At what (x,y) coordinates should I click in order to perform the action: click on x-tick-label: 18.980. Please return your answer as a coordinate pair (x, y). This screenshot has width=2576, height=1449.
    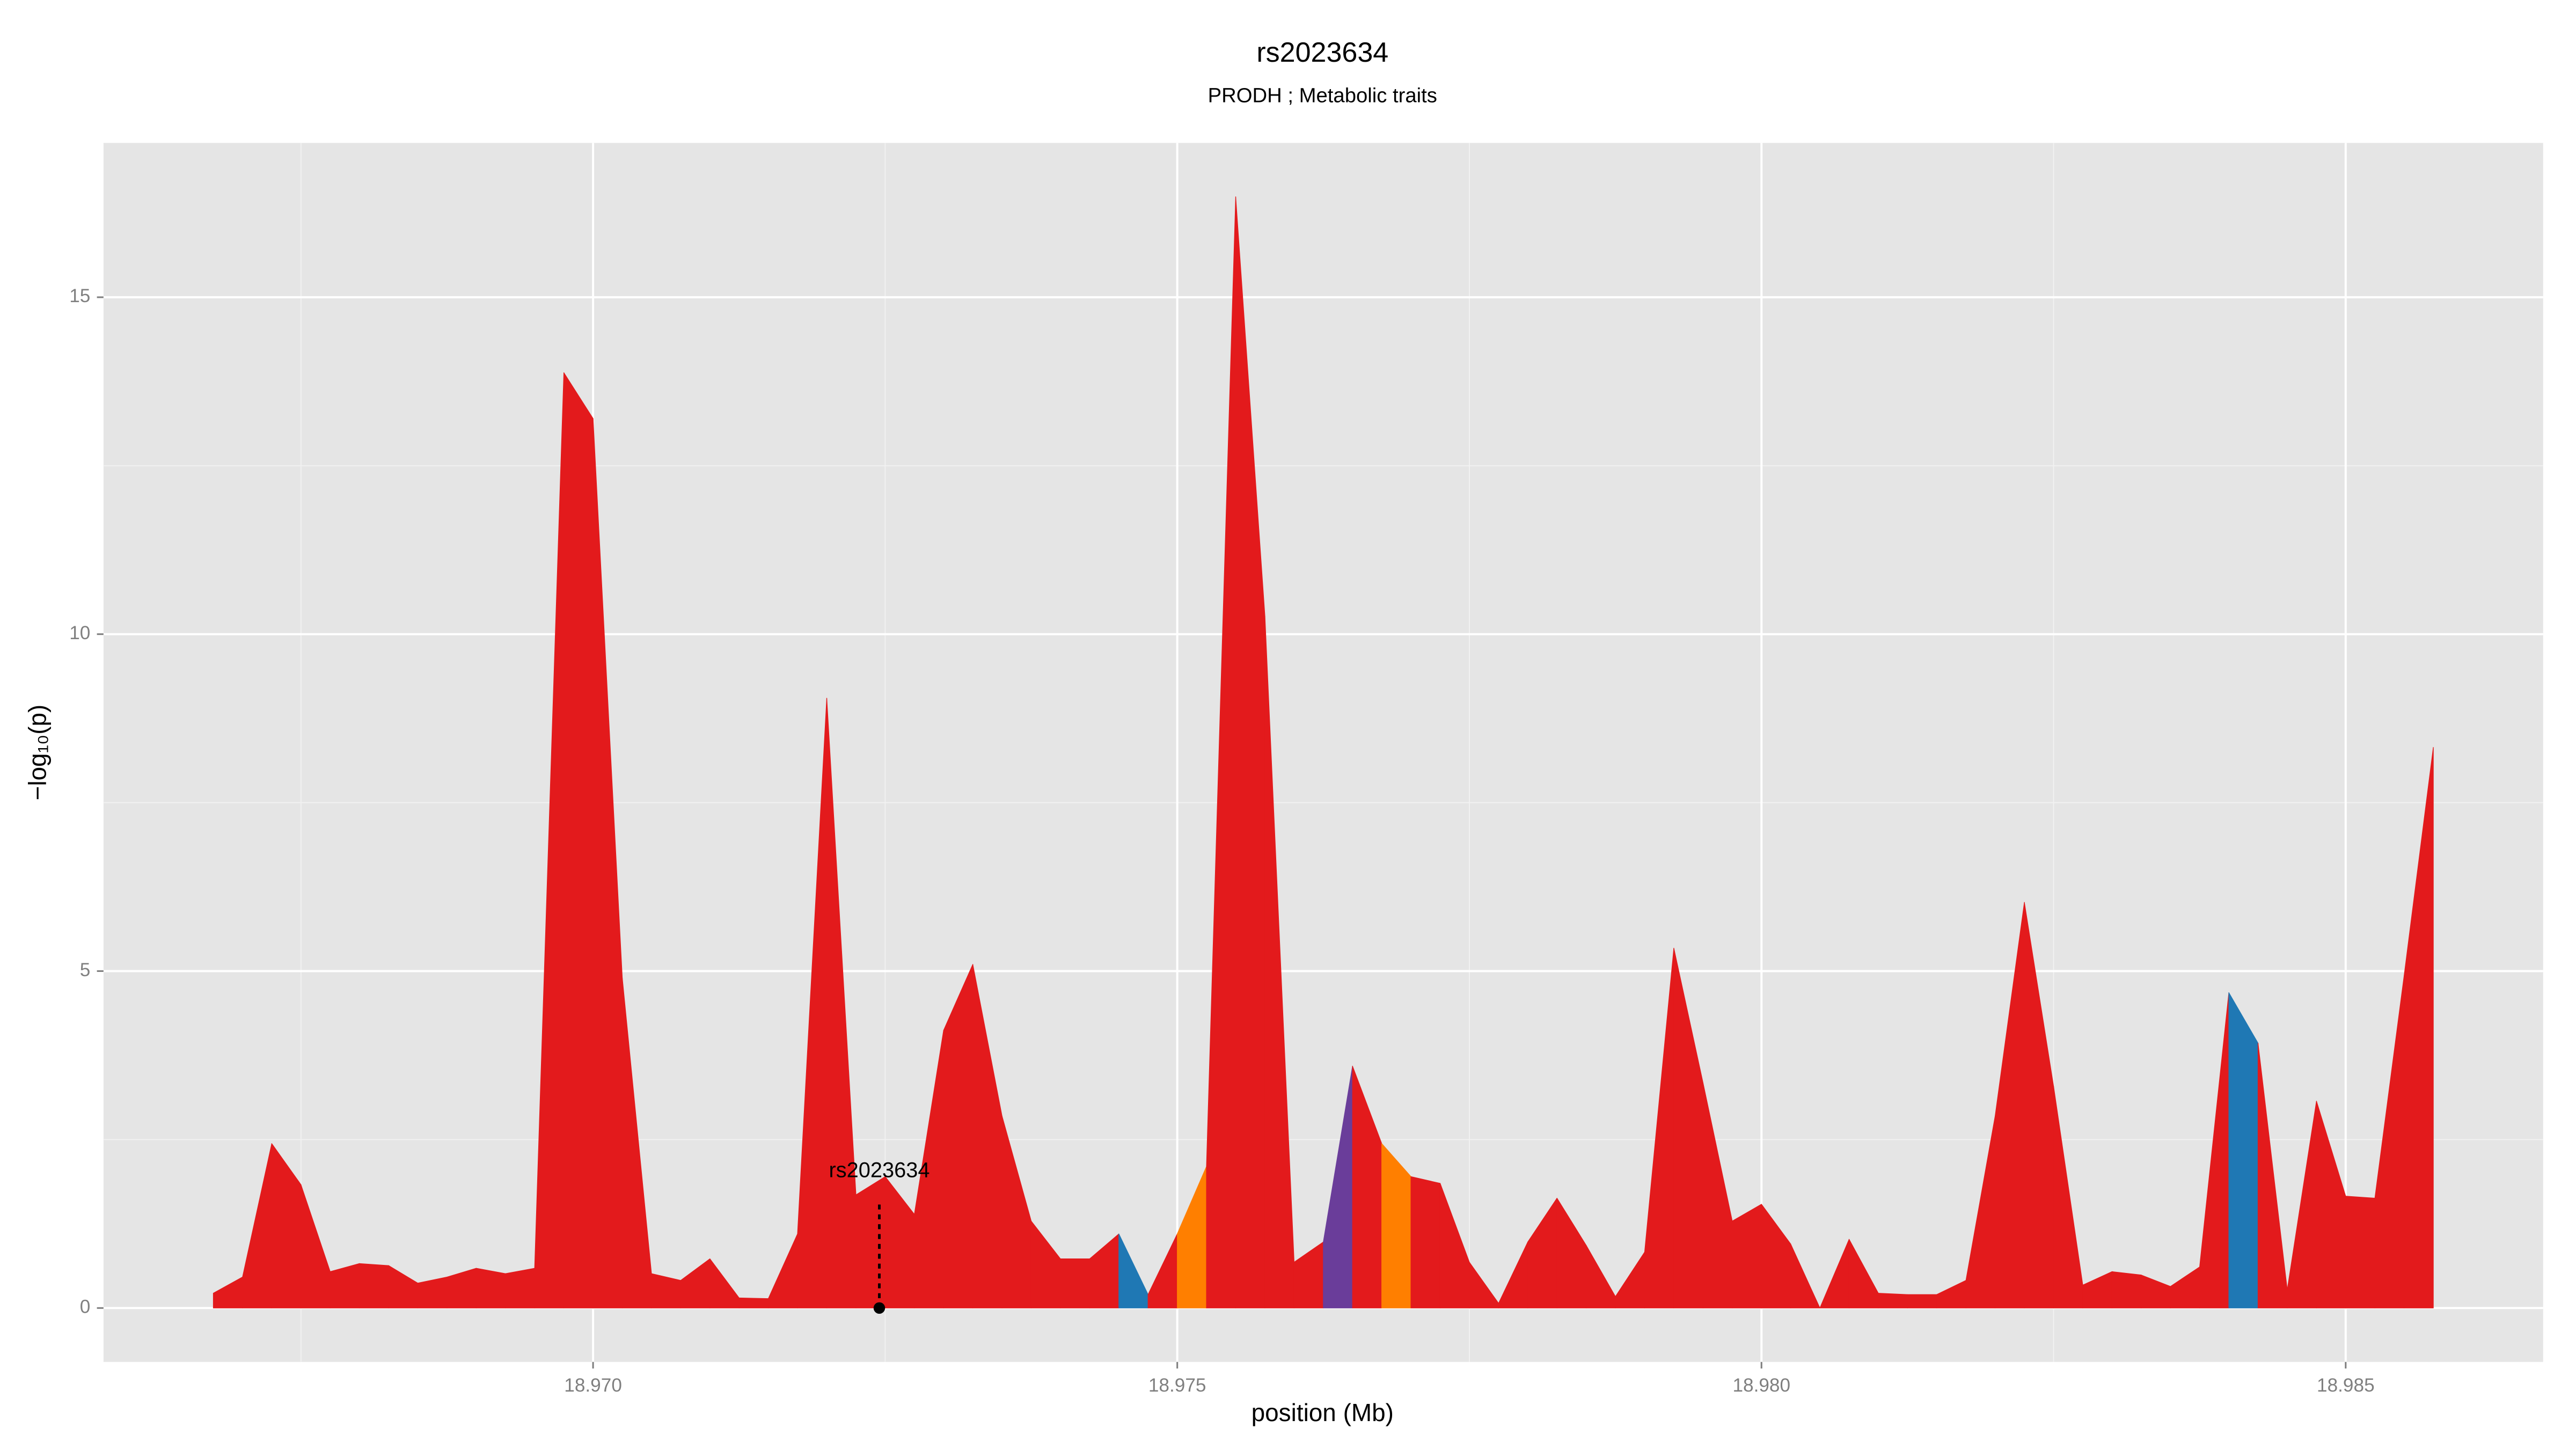
    Looking at the image, I should click on (1761, 1385).